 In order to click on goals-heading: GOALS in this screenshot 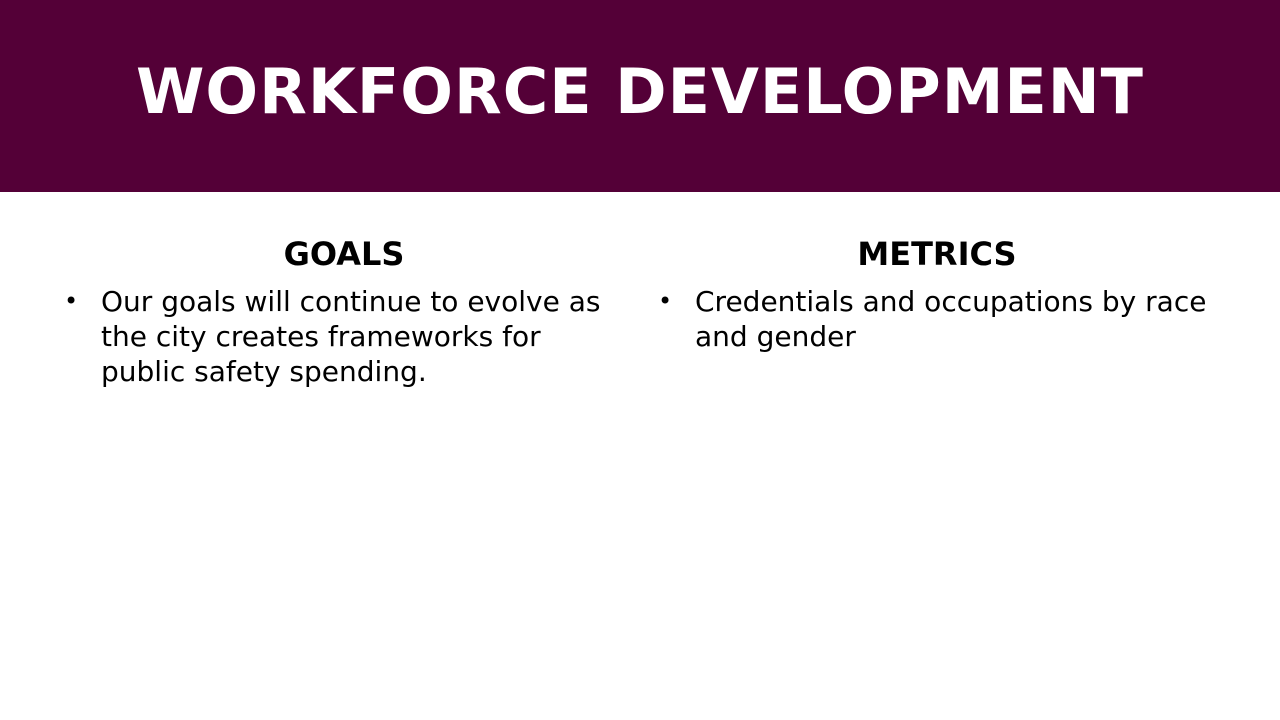, I will do `click(344, 254)`.